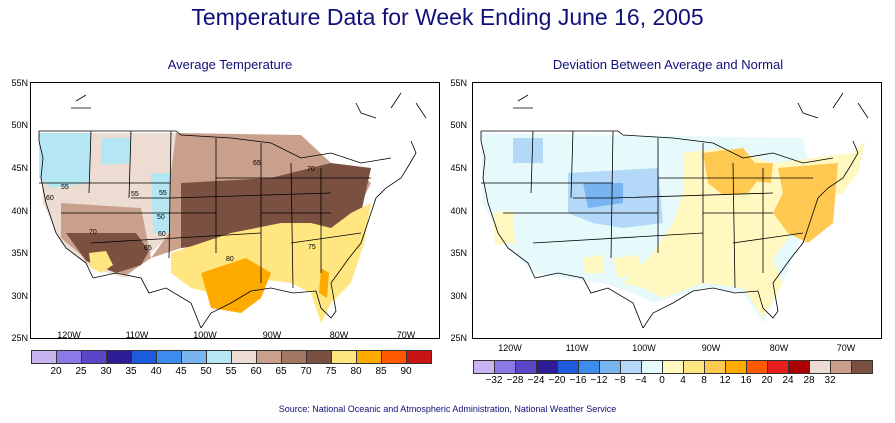 This screenshot has width=895, height=423. I want to click on legend-label: 90, so click(406, 371).